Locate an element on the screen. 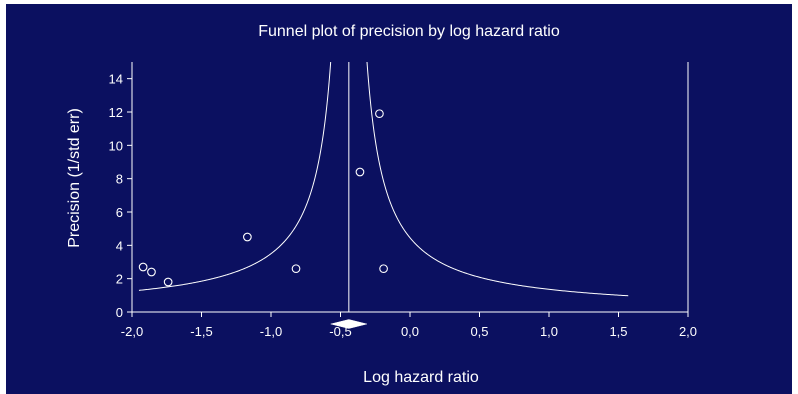 The image size is (798, 394). y-tick-label: 2 is located at coordinates (119, 279).